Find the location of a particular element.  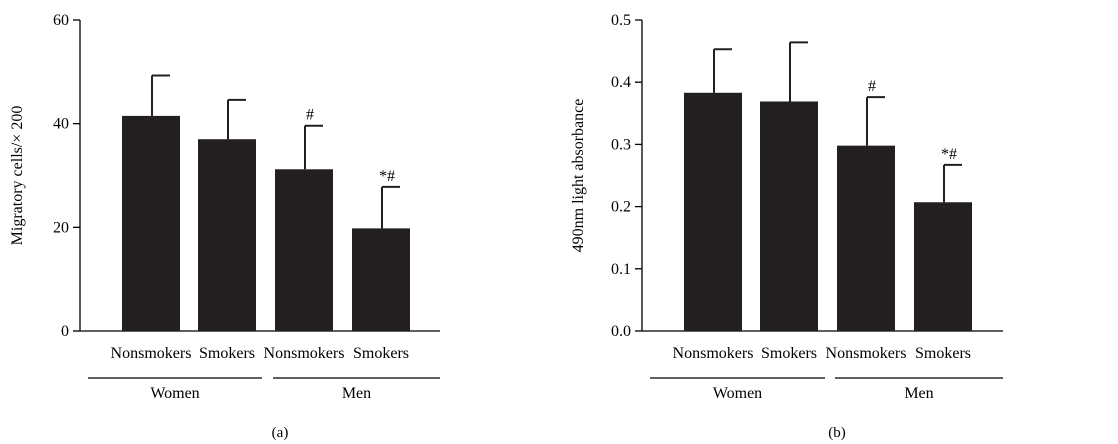

y-tick-label: 0.3 is located at coordinates (621, 144).